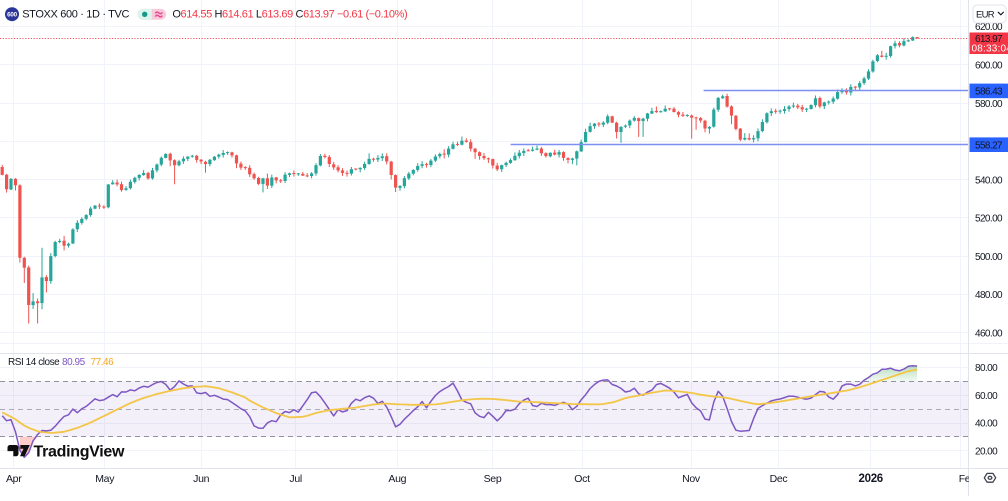  I want to click on svg-text: 40.00, so click(986, 424).